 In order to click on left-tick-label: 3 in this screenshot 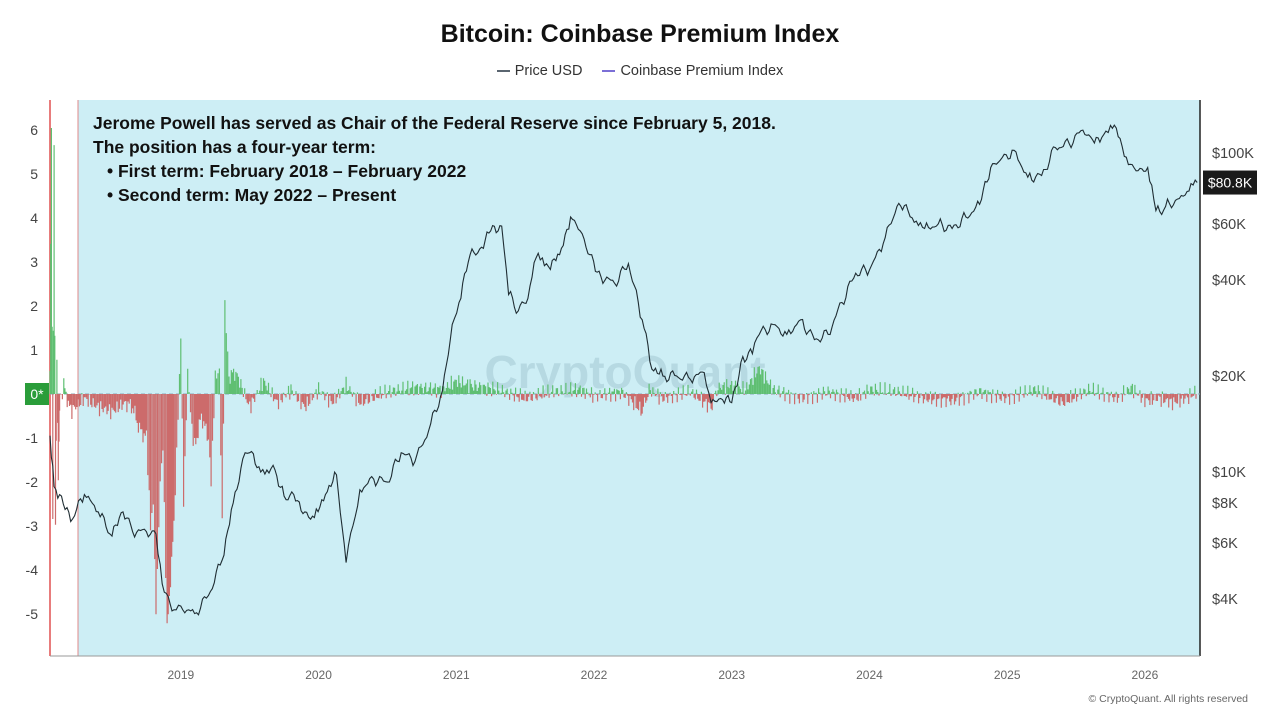, I will do `click(34, 262)`.